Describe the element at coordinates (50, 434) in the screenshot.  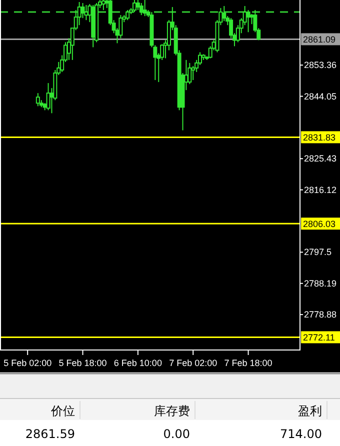
I see `text: 2861.59` at that location.